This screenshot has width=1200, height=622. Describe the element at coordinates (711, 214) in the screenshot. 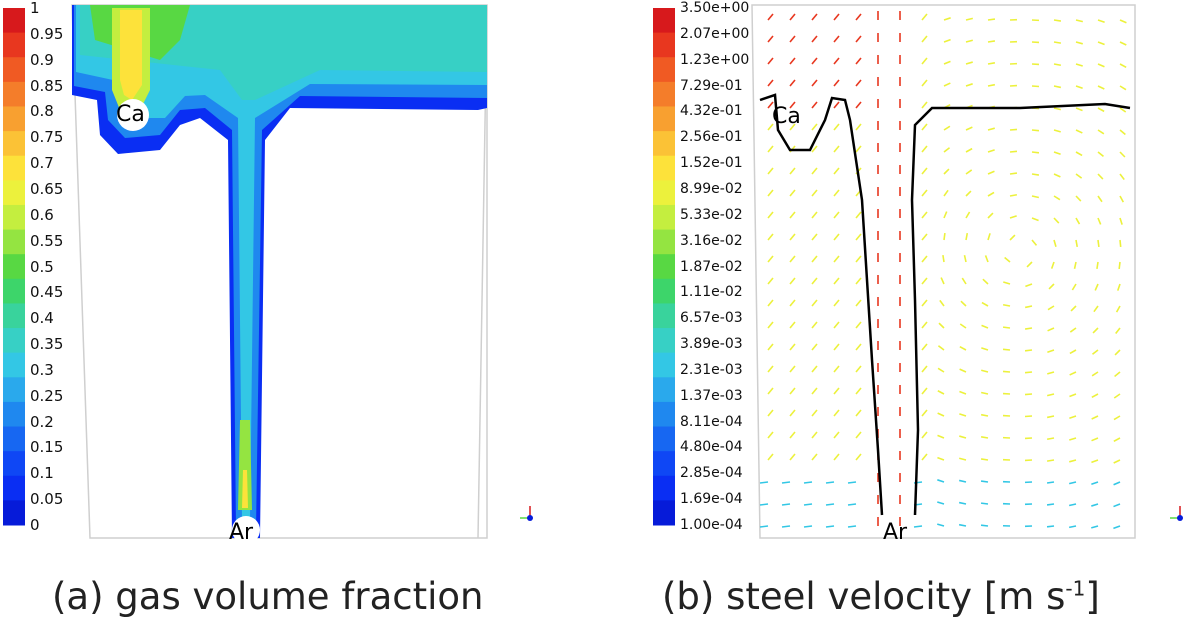

I see `legend-tick-label: 5.33e-02` at that location.